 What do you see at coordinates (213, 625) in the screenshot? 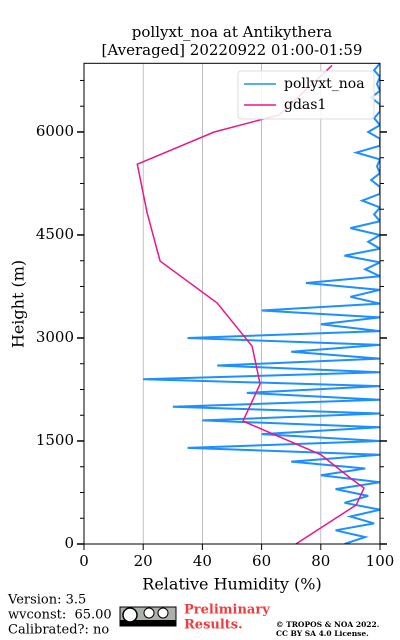
I see `preliminary: Results.` at bounding box center [213, 625].